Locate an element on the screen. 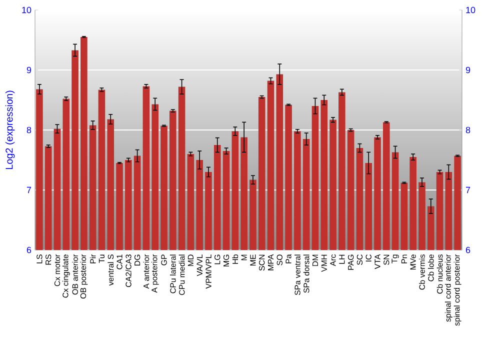  y-tick-label: 6 is located at coordinates (29, 250).